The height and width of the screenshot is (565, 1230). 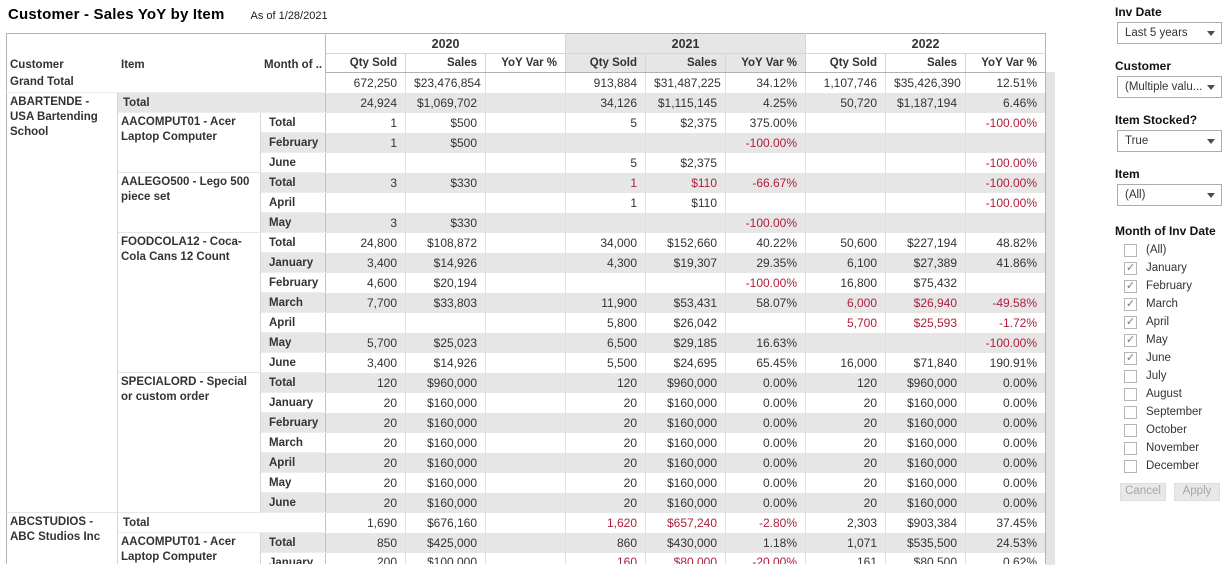 I want to click on value-cell: $31,487,225, so click(x=685, y=82).